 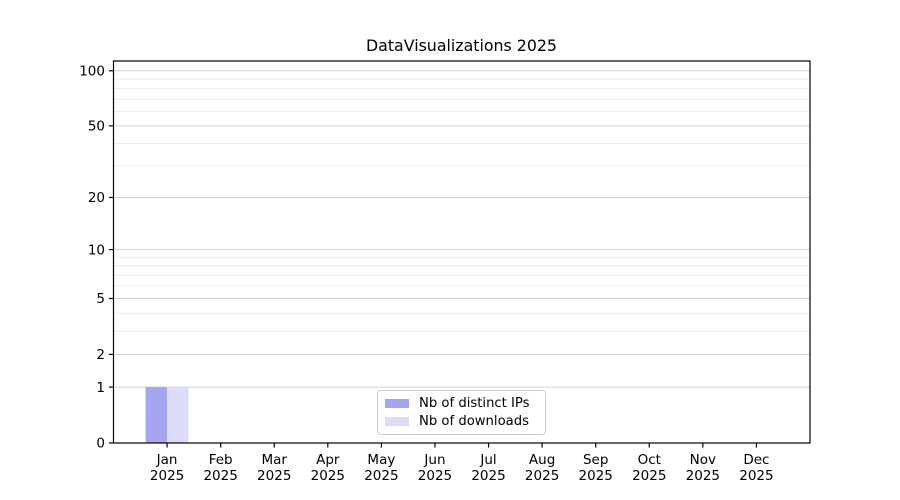 What do you see at coordinates (487, 460) in the screenshot?
I see `x-tick-label-month-jul: Jul` at bounding box center [487, 460].